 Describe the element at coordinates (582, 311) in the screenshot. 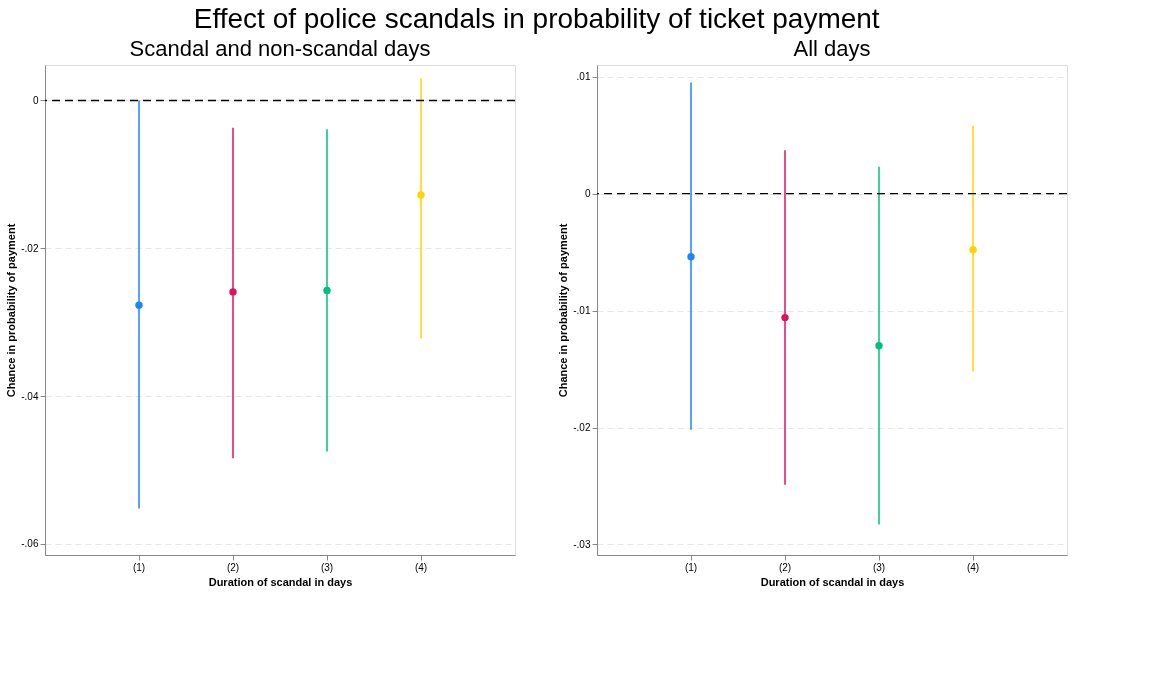

I see `y-tick-label: -.01` at that location.